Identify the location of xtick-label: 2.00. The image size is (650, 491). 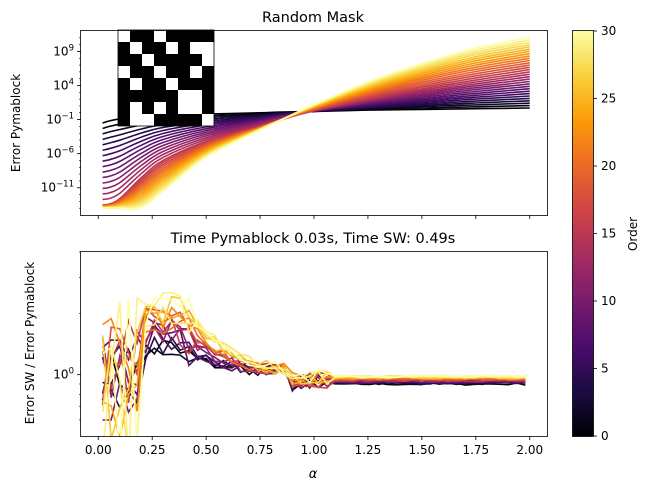
(529, 450).